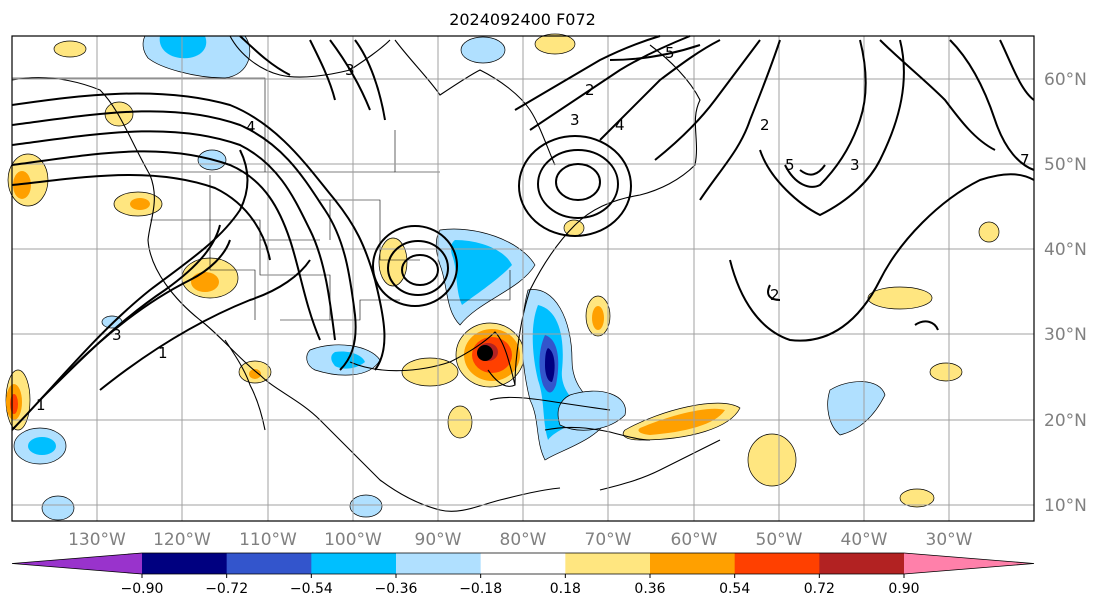 Image resolution: width=1105 pixels, height=615 pixels. What do you see at coordinates (97, 540) in the screenshot?
I see `lon-label: 130°W` at bounding box center [97, 540].